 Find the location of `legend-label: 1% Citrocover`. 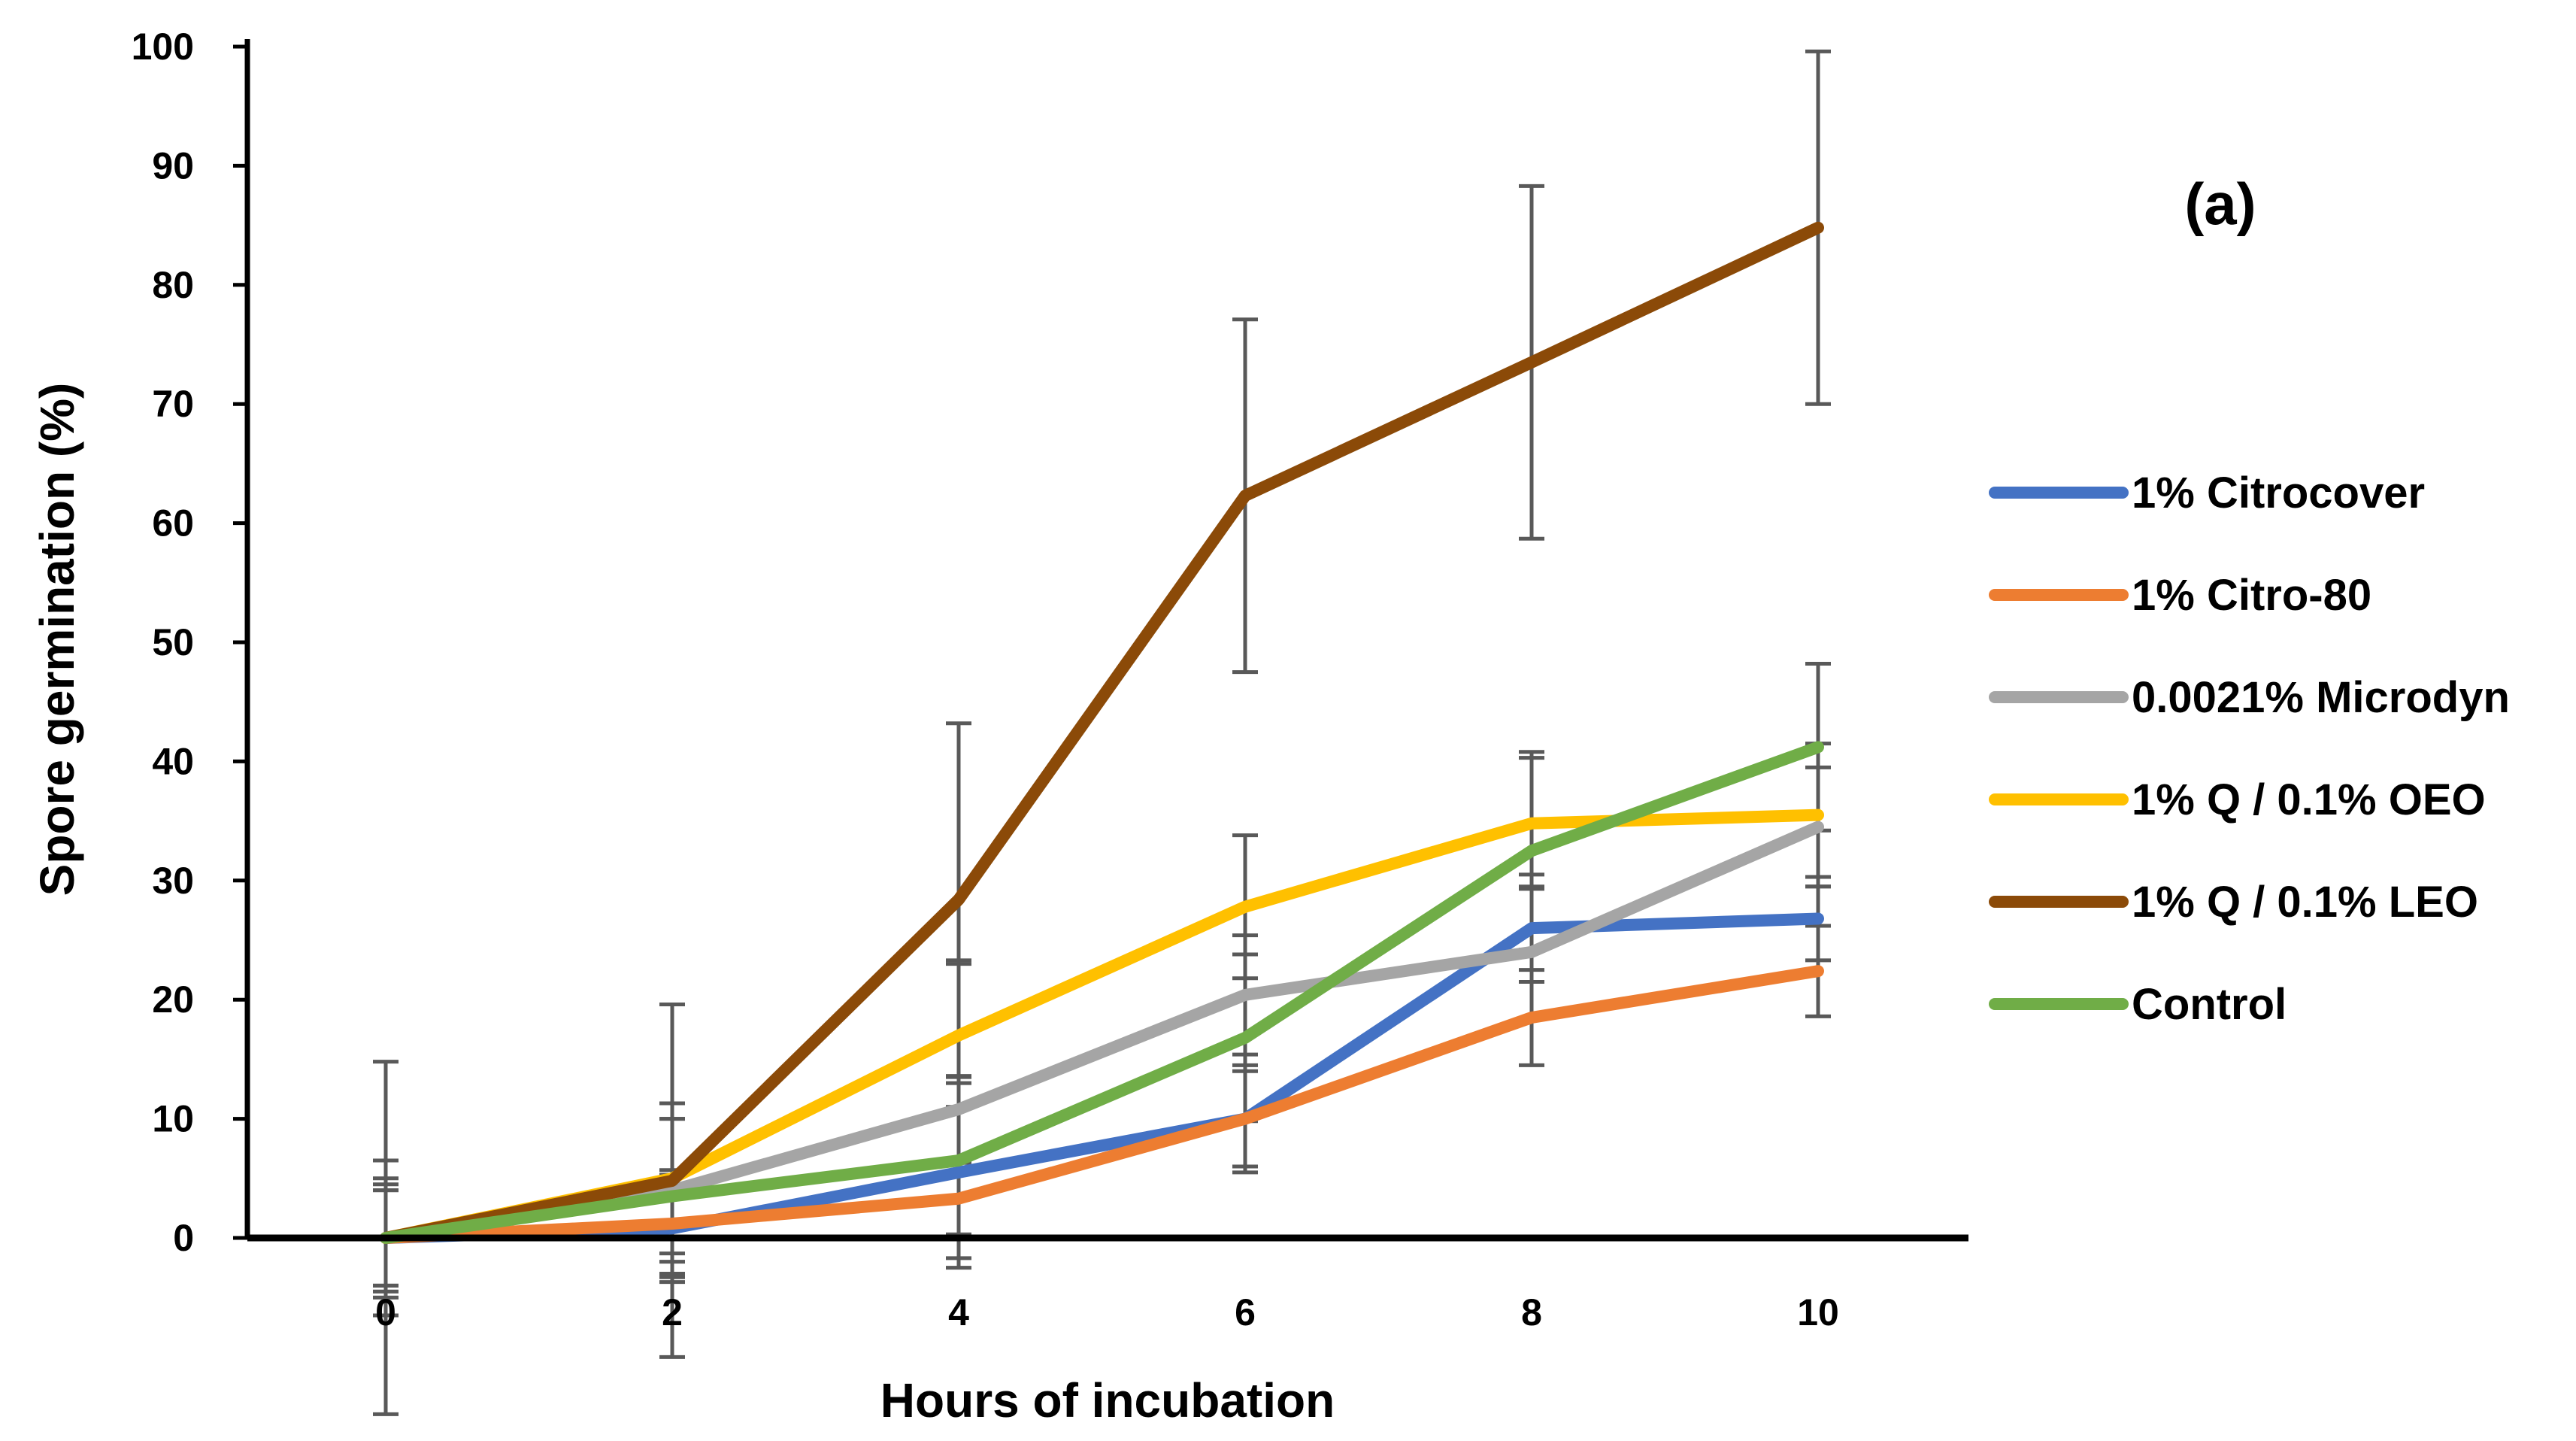

legend-label: 1% Citrocover is located at coordinates (2278, 493).